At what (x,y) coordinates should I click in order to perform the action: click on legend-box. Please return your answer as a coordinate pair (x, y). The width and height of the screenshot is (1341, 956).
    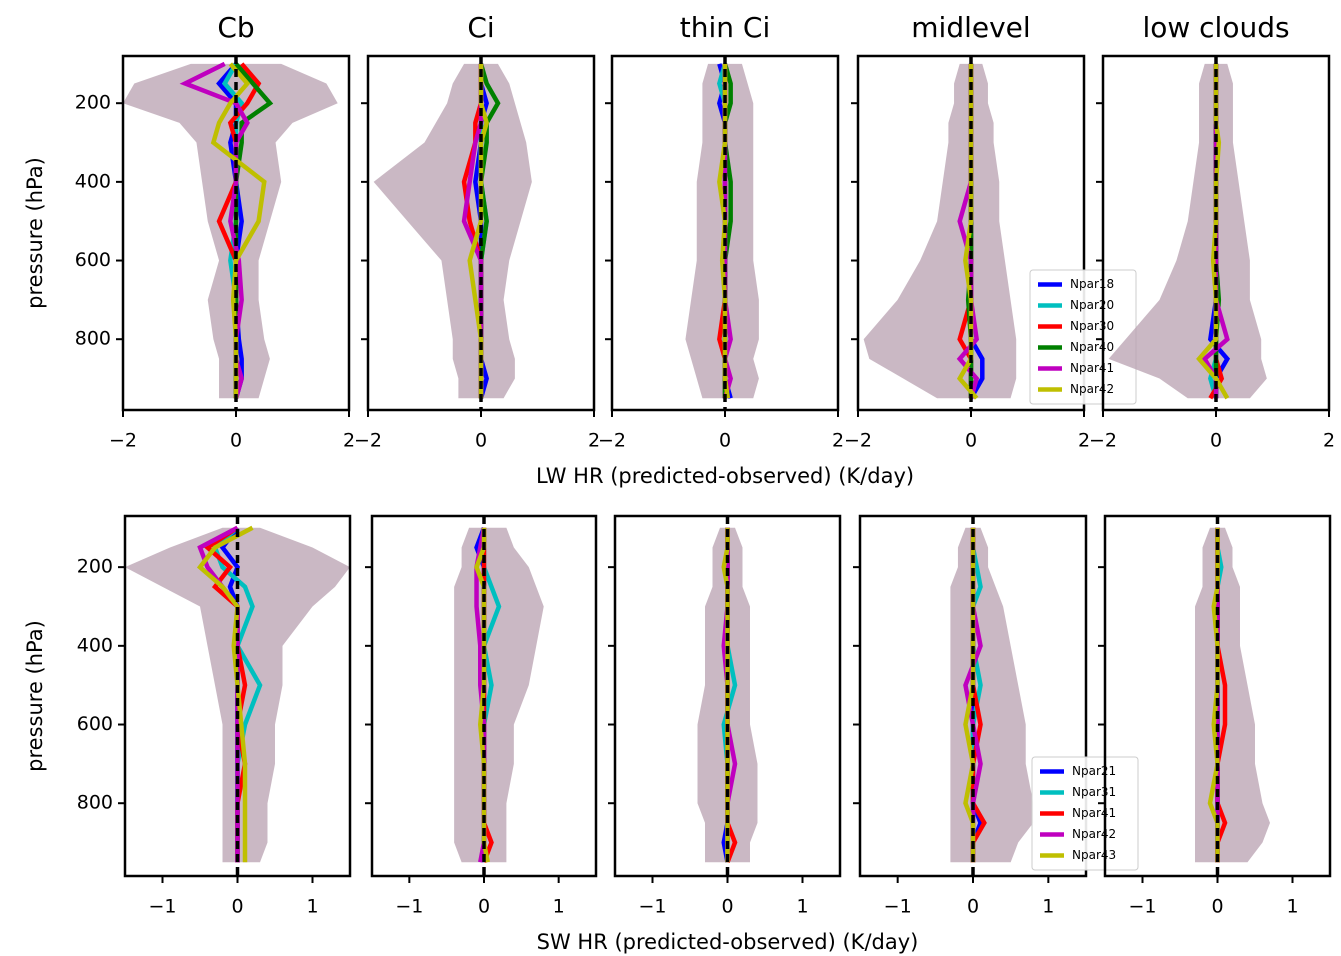
    Looking at the image, I should click on (1085, 813).